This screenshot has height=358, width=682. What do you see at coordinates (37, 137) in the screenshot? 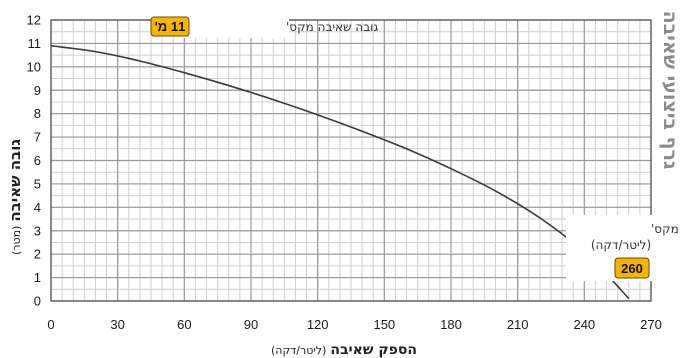
I see `y-tick-label: 7` at bounding box center [37, 137].